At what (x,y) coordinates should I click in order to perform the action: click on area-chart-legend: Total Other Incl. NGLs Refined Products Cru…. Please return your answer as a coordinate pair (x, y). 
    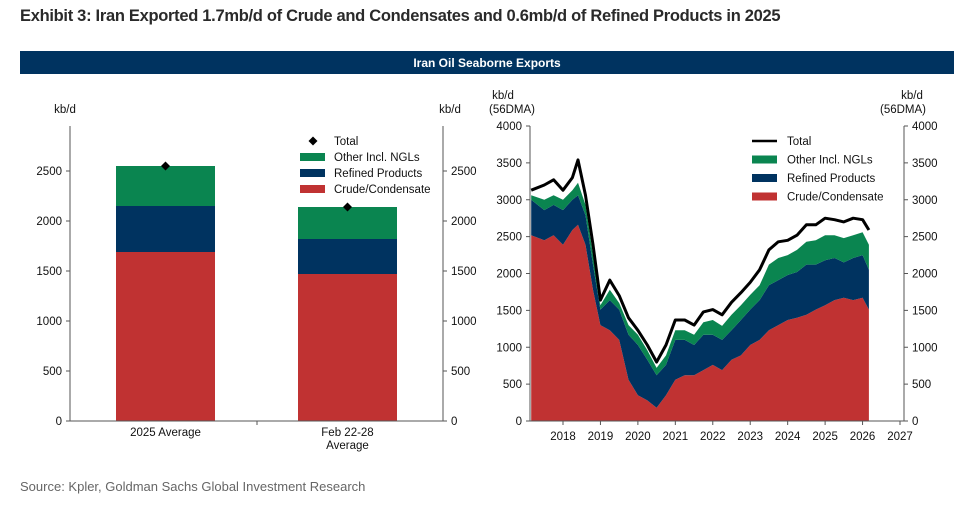
    Looking at the image, I should click on (818, 170).